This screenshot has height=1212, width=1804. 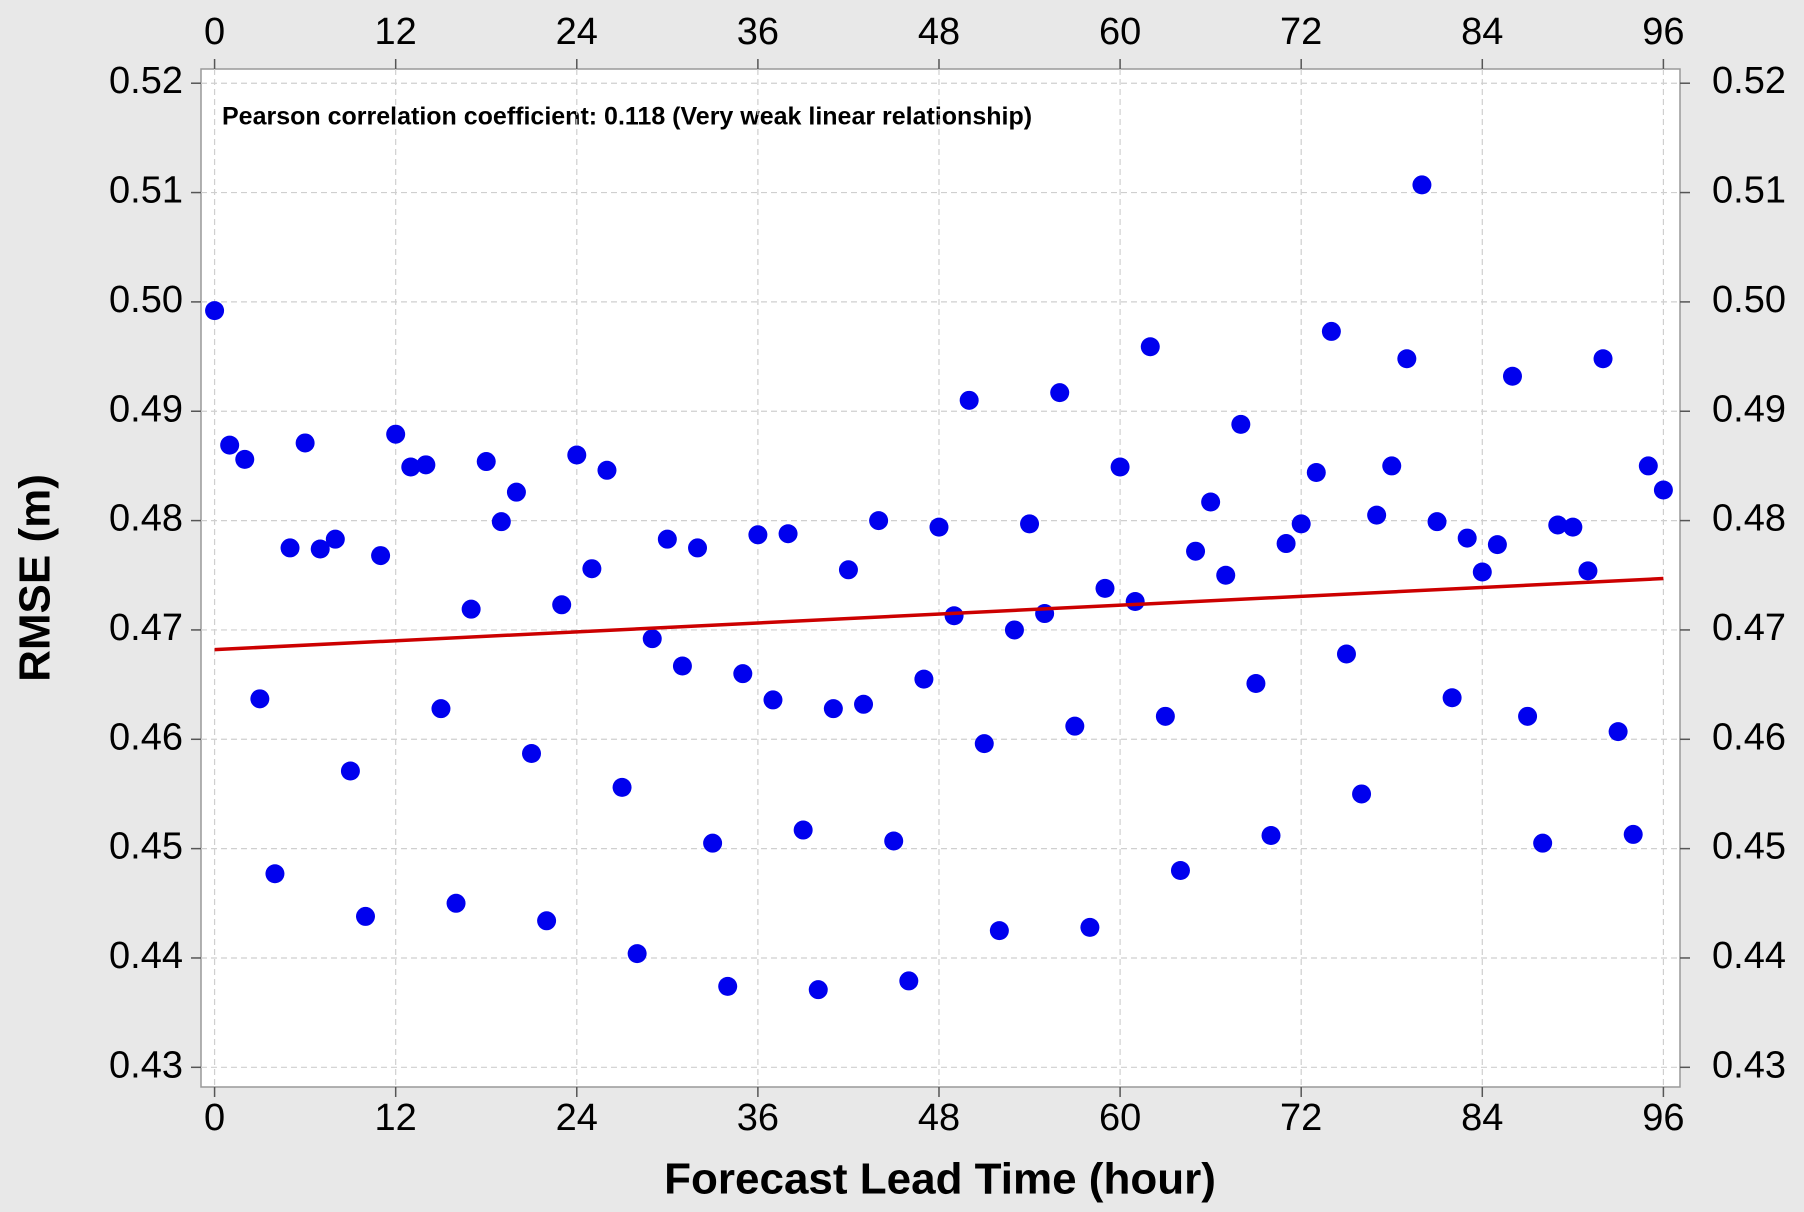 I want to click on y2-tick-label: 0.43, so click(x=1749, y=1065).